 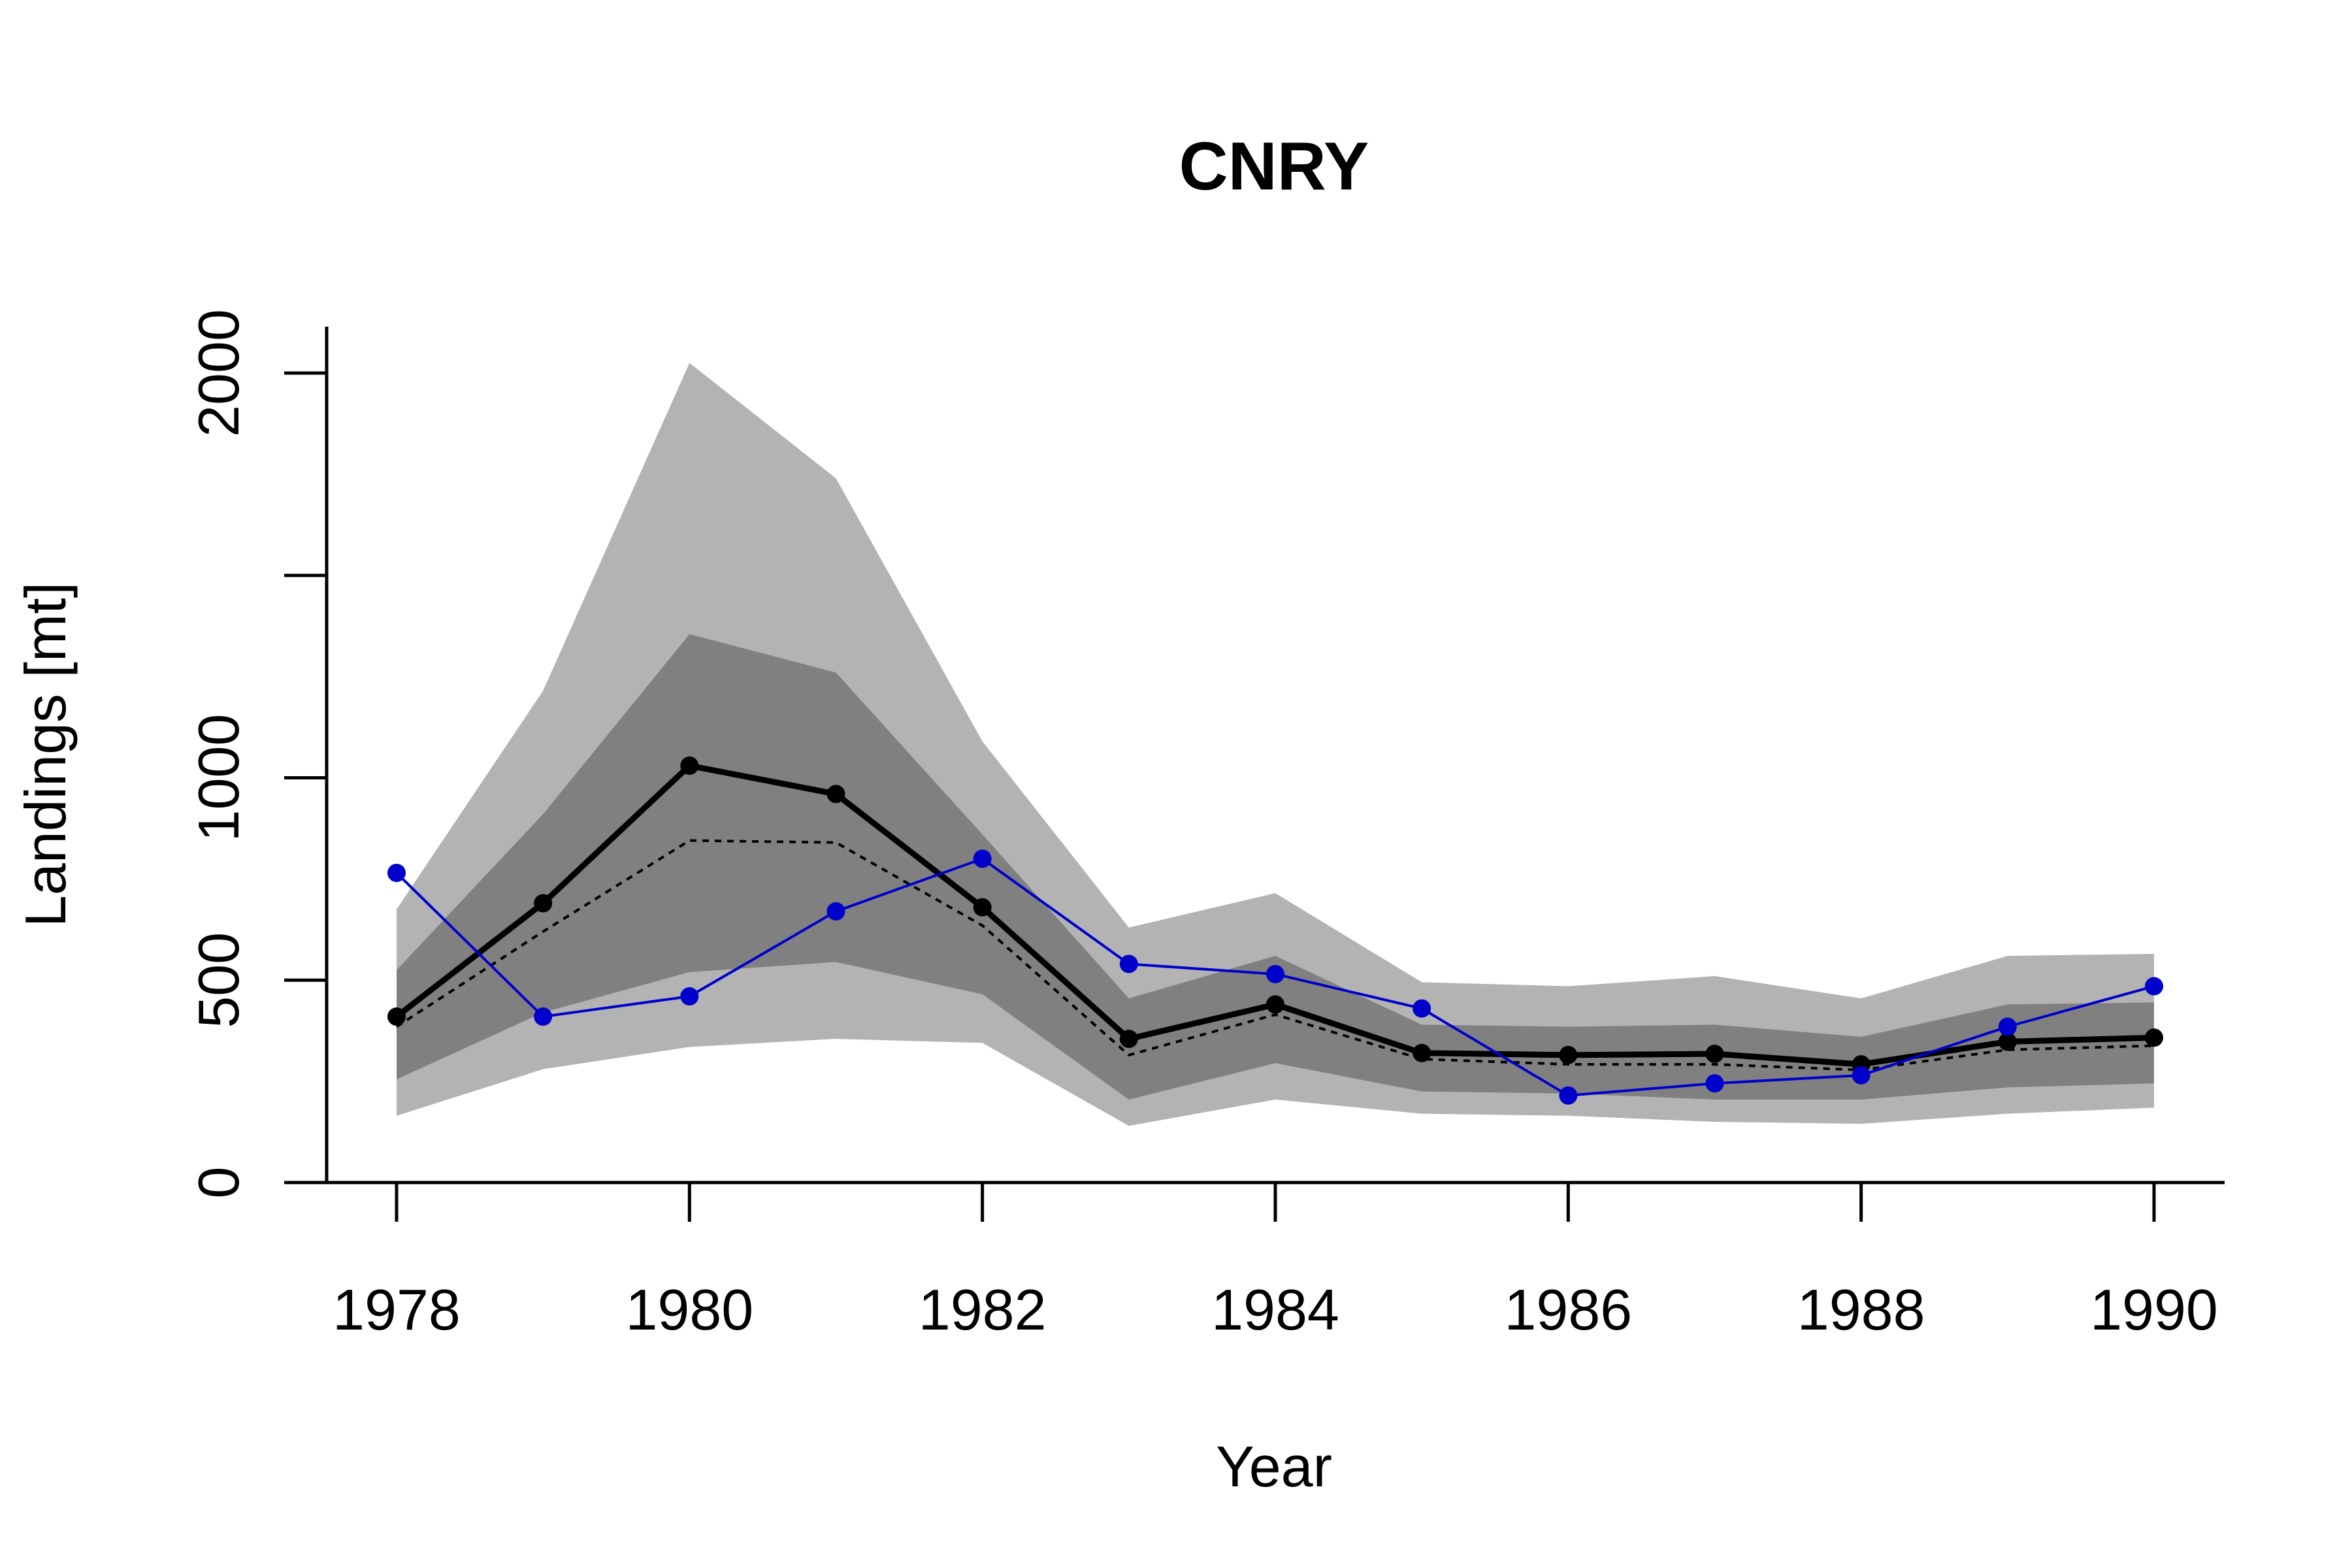 I want to click on x-tick-label: 1984, so click(x=1275, y=1309).